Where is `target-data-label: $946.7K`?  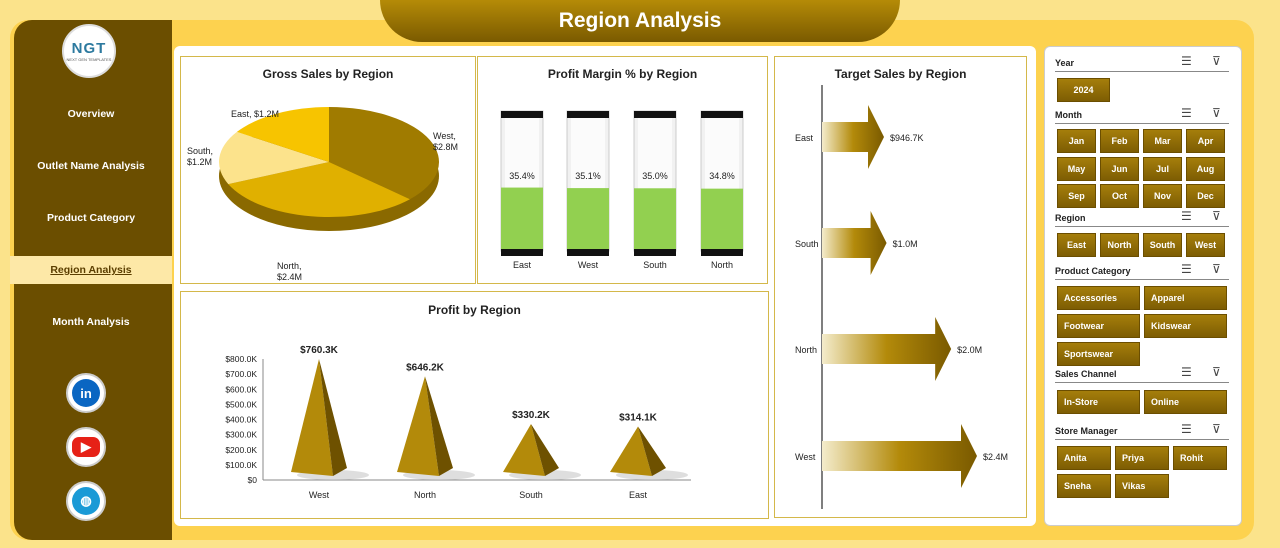 target-data-label: $946.7K is located at coordinates (907, 138).